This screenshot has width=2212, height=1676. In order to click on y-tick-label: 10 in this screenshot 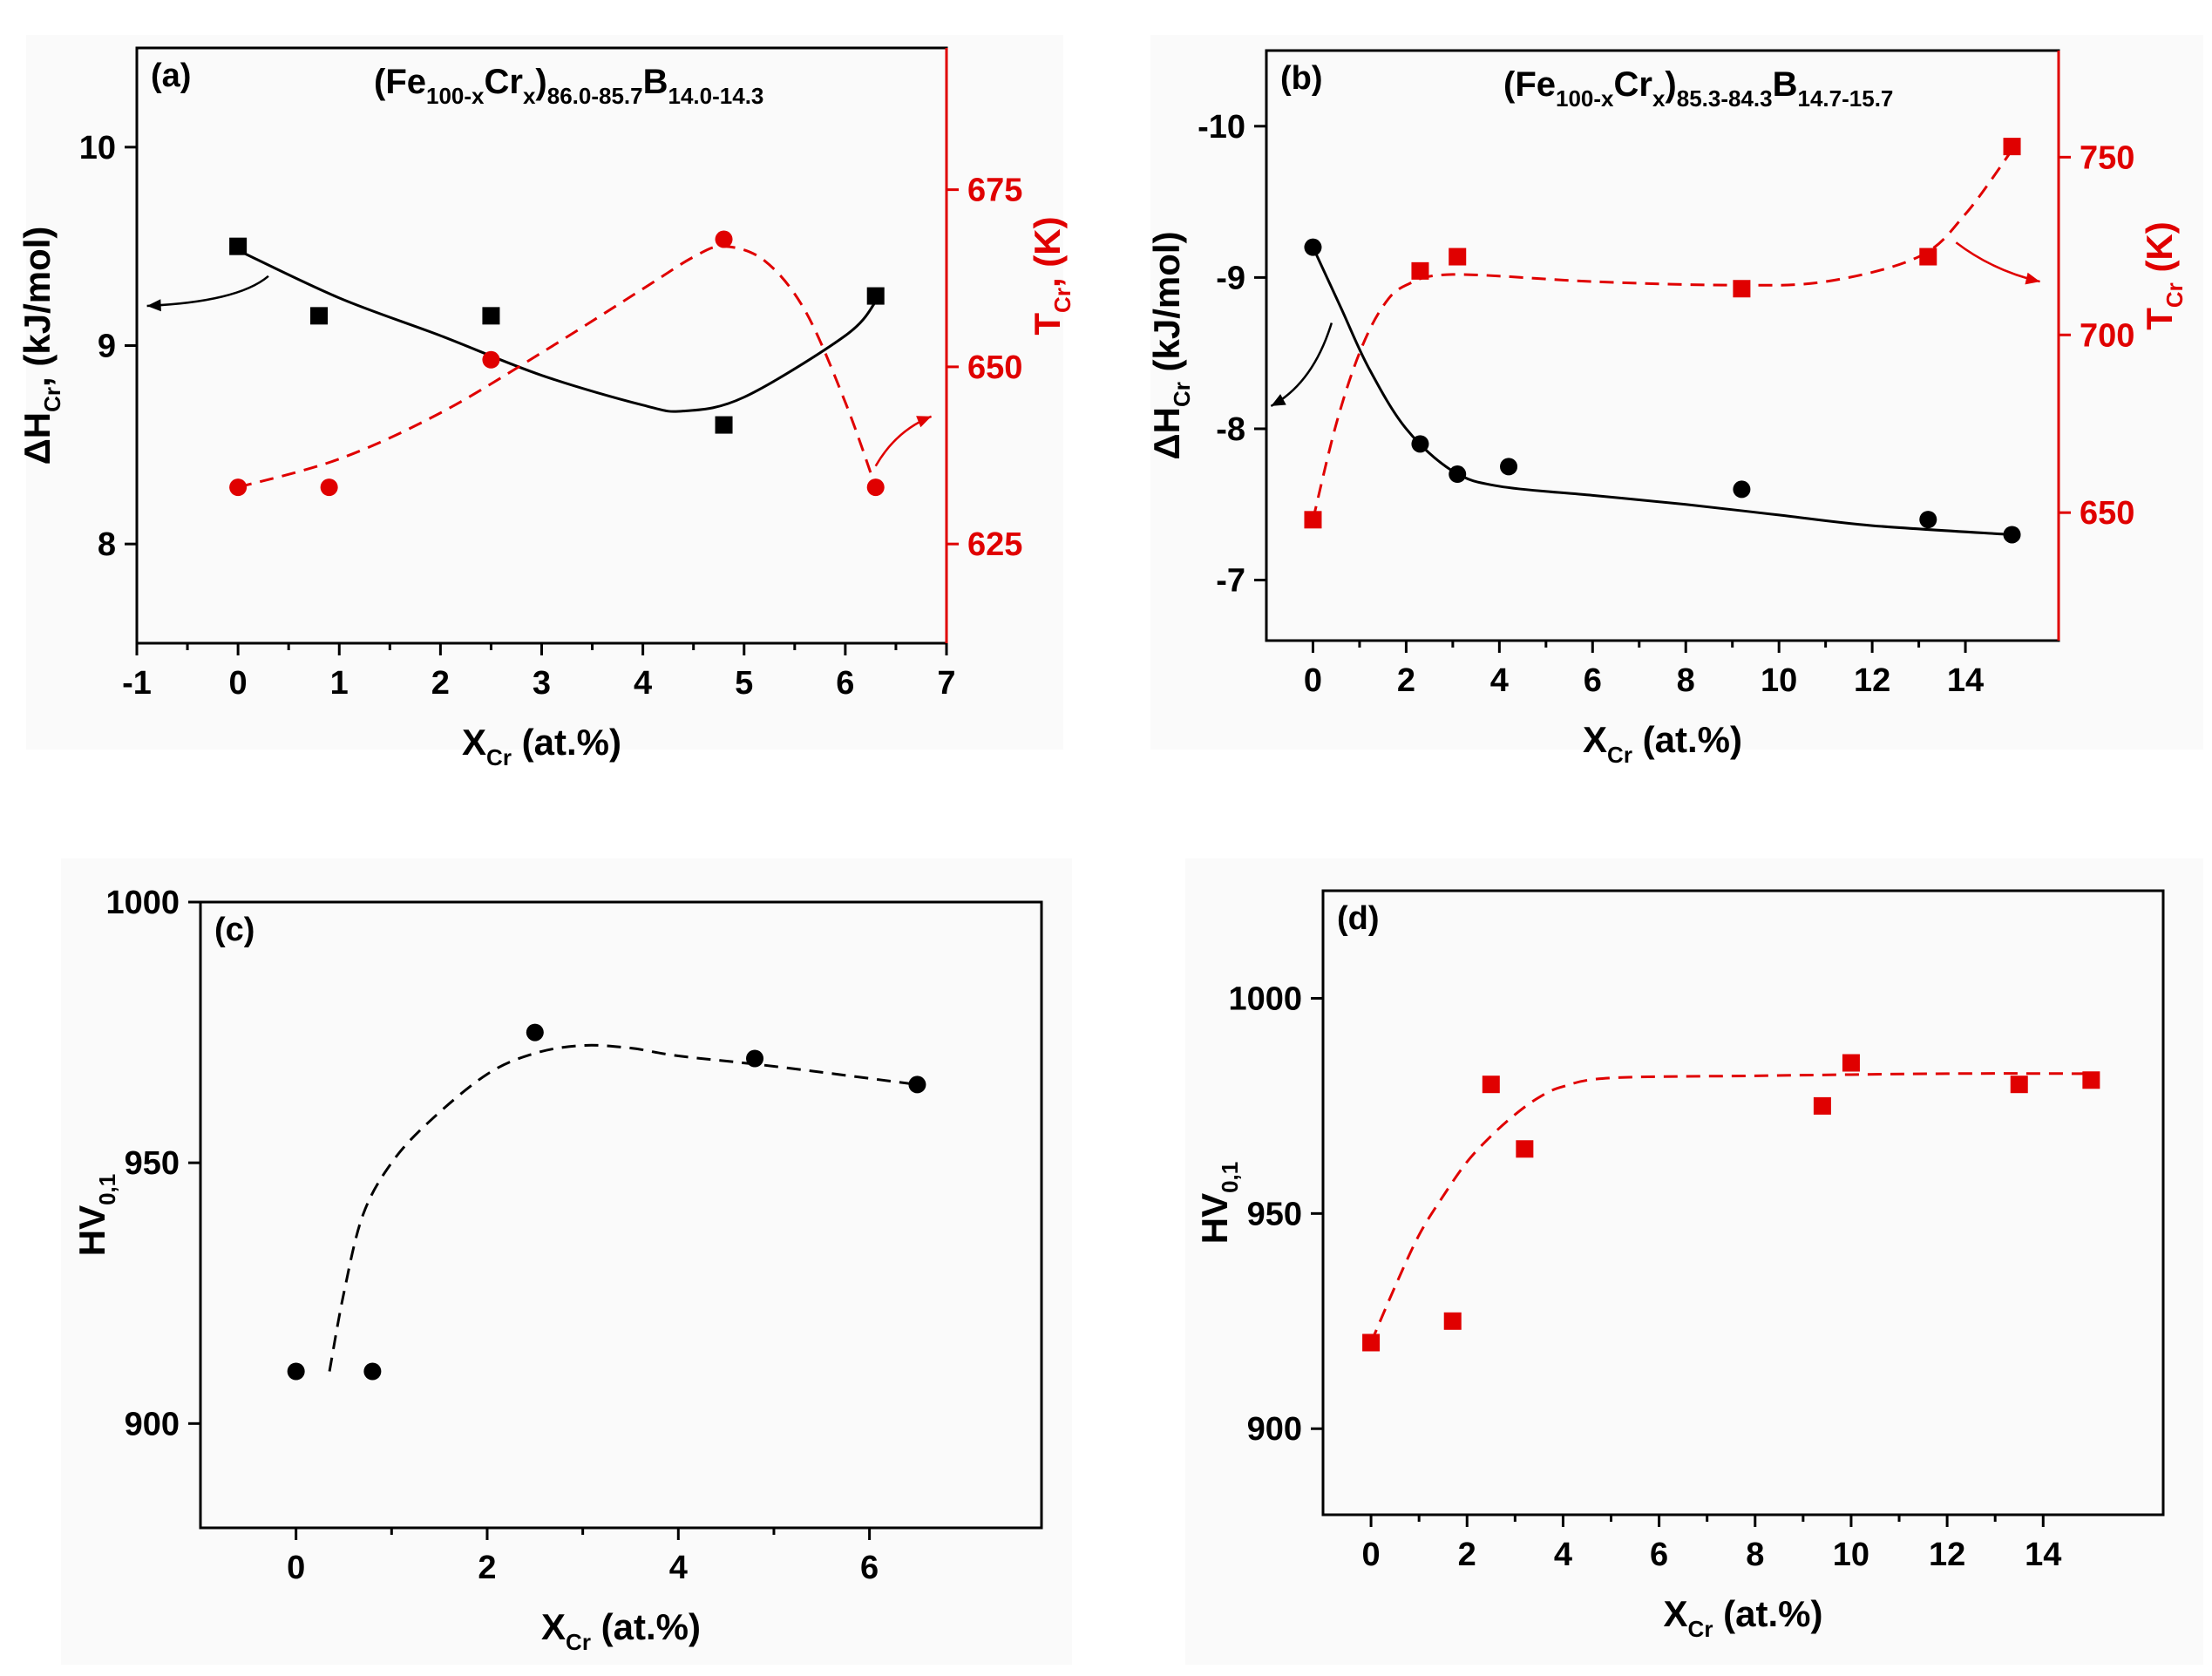, I will do `click(97, 148)`.